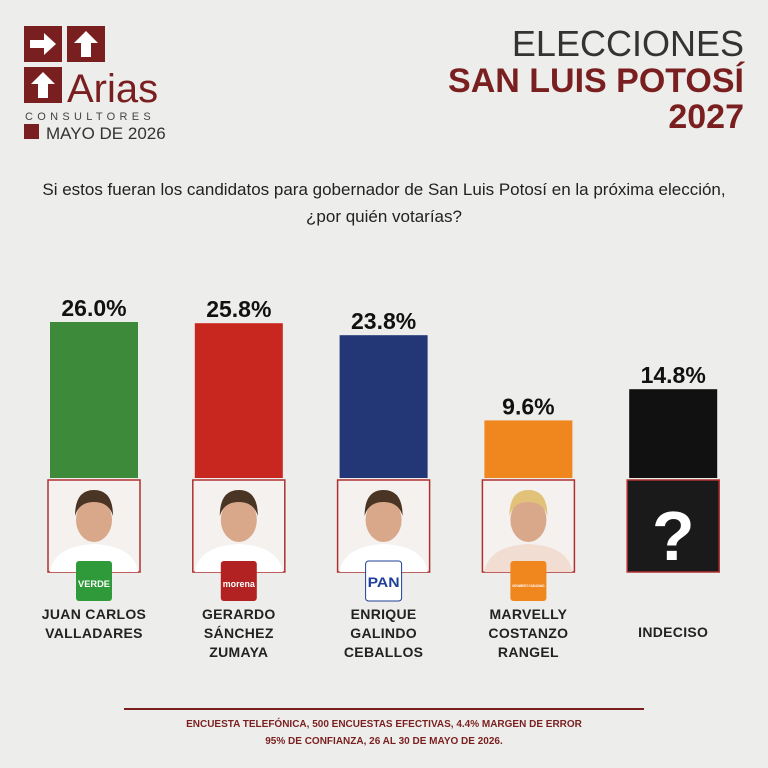 The image size is (768, 768). I want to click on brand-subtitle: CONSULTORES, so click(90, 117).